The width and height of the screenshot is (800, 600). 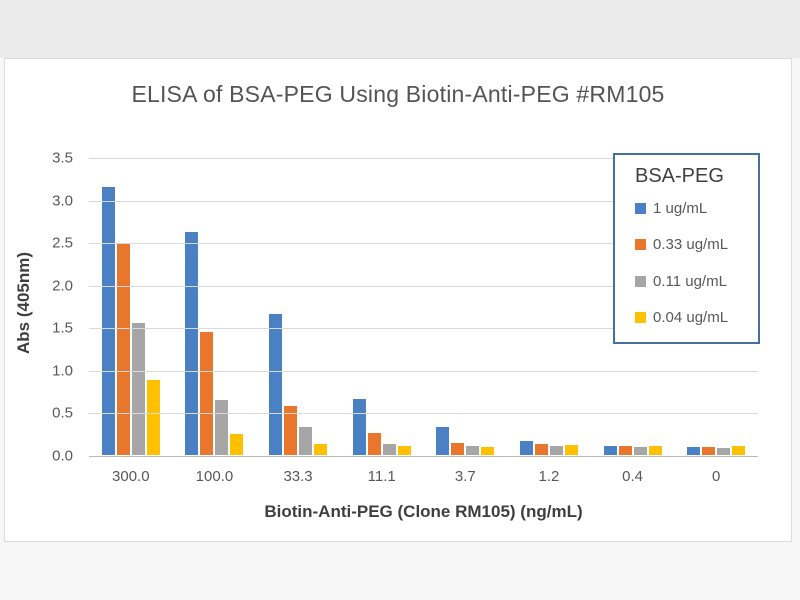 I want to click on x-tick-label: 100.0, so click(x=214, y=476).